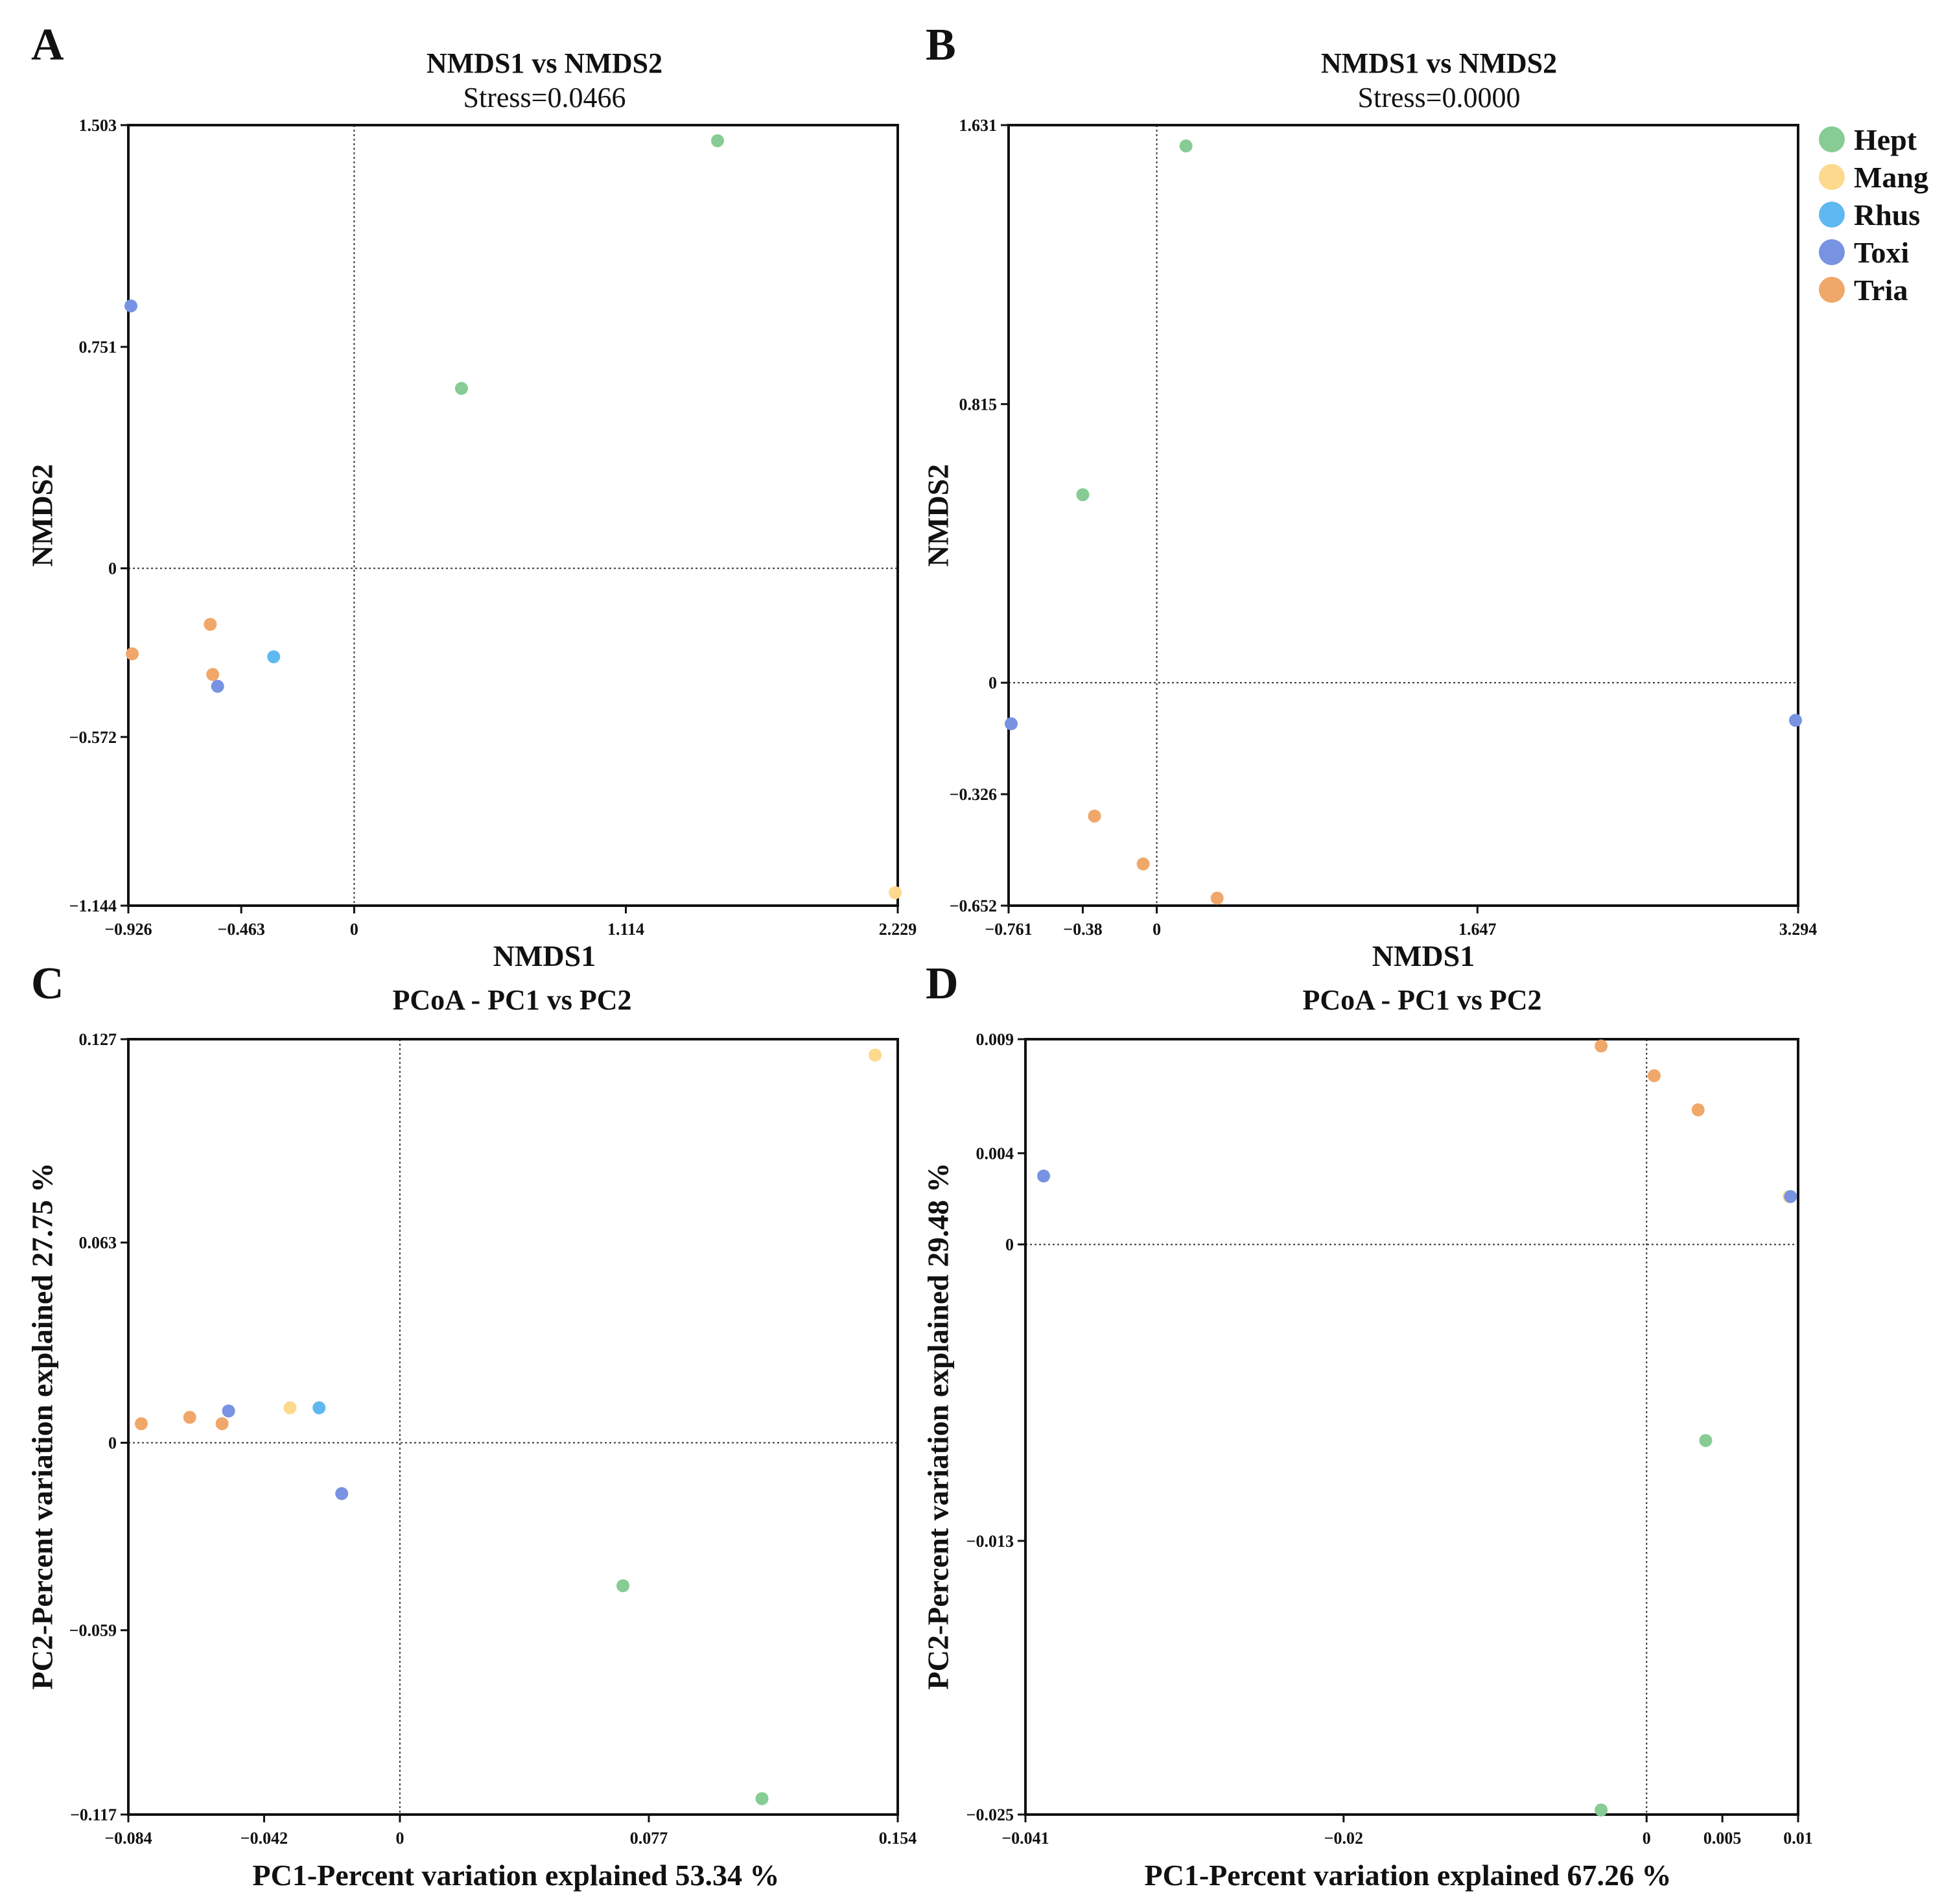 This screenshot has width=1942, height=1904. I want to click on y-axis-label: PC2-Percent variation explained 29.48 %, so click(938, 1427).